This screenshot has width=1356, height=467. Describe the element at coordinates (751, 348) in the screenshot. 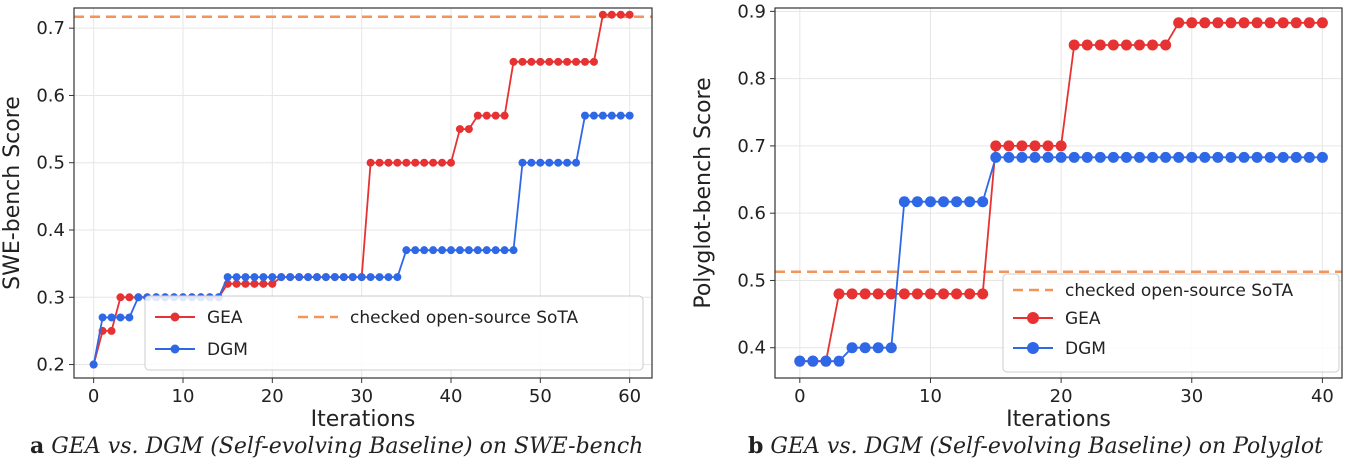

I see `y-tick-label: 0.4` at that location.